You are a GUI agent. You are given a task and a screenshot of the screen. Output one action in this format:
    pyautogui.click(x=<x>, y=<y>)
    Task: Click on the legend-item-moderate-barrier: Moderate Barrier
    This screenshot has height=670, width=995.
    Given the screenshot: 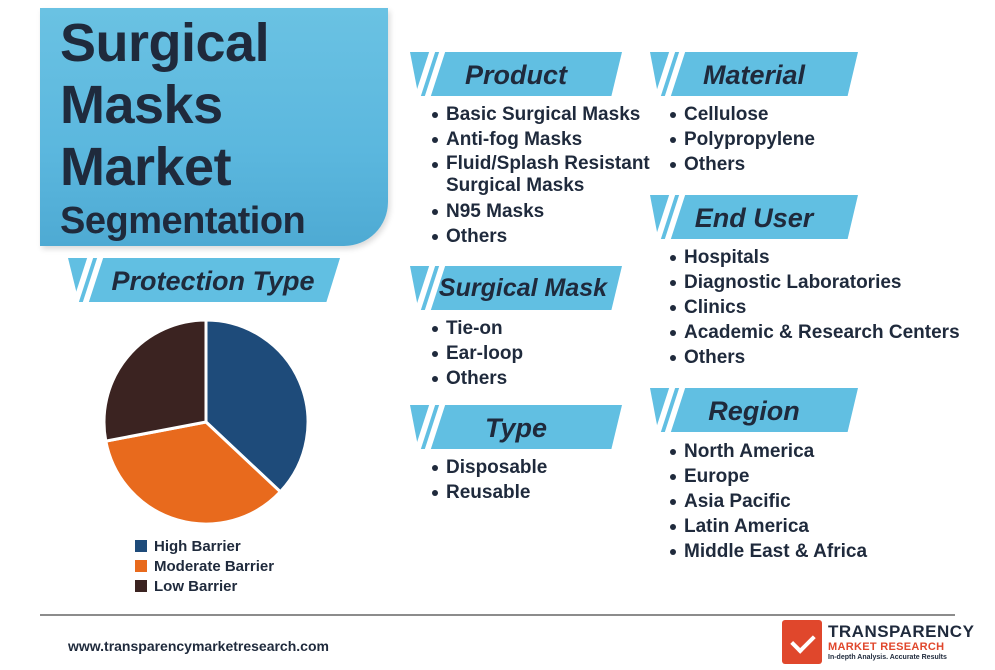 What is the action you would take?
    pyautogui.click(x=204, y=566)
    